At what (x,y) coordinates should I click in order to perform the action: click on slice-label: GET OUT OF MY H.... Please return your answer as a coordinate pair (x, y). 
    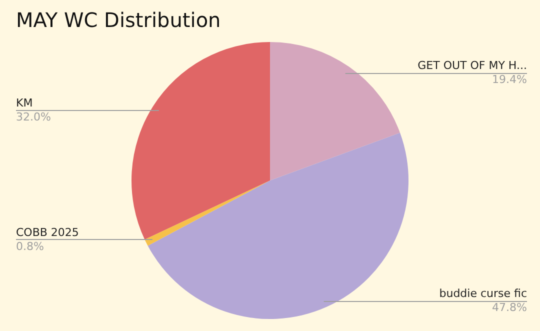
    Looking at the image, I should click on (472, 65).